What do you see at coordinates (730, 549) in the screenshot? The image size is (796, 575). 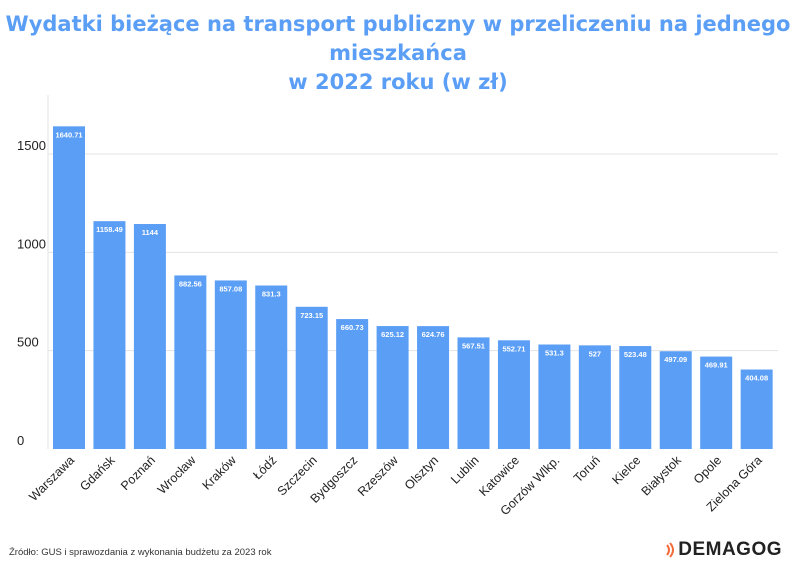 I see `logo-text: DEMAGOG` at bounding box center [730, 549].